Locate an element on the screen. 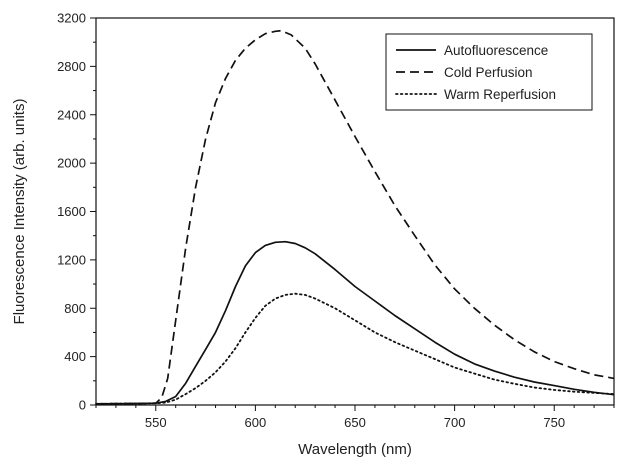 The width and height of the screenshot is (618, 462). x-tick-label: 700 is located at coordinates (455, 422).